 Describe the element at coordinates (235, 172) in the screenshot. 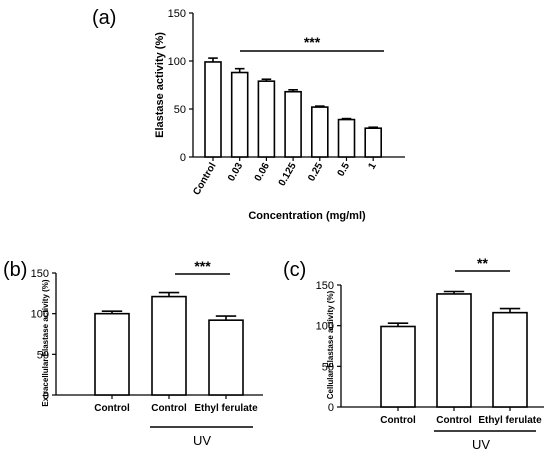

I see `category-label: 0.03` at that location.